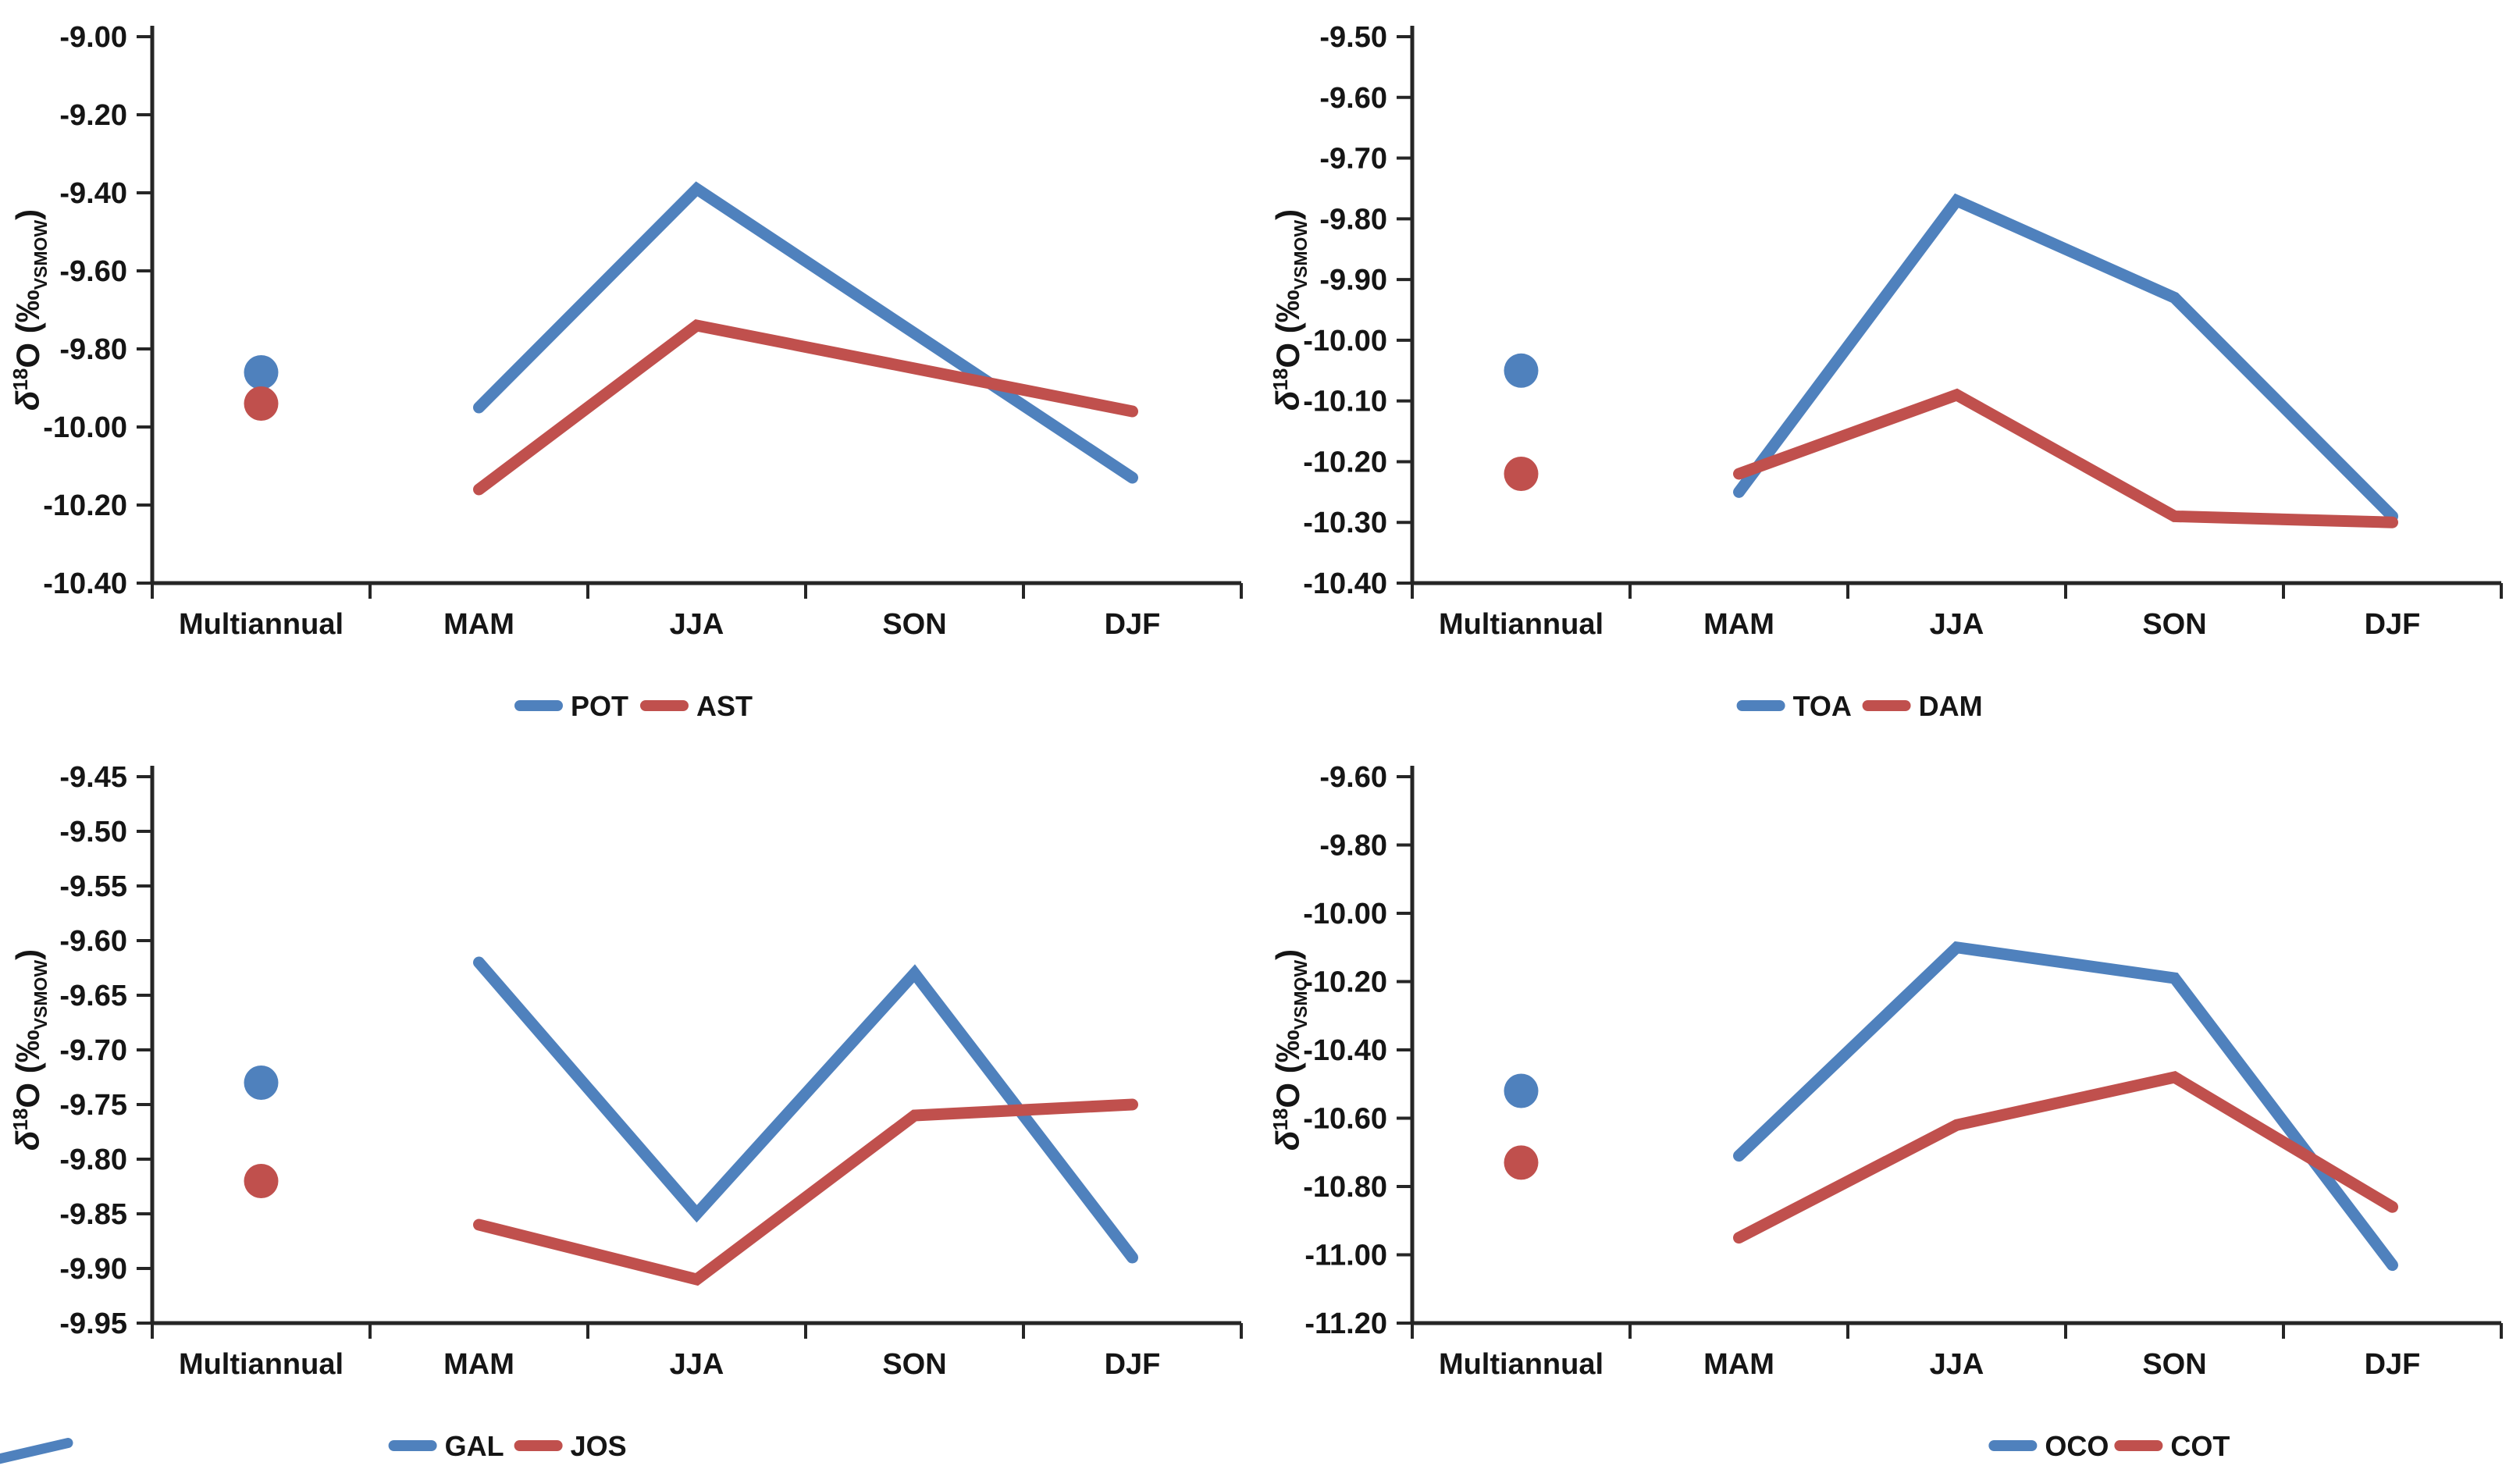 The image size is (2520, 1480). What do you see at coordinates (1345, 1323) in the screenshot?
I see `y-tick-label: -11.20` at bounding box center [1345, 1323].